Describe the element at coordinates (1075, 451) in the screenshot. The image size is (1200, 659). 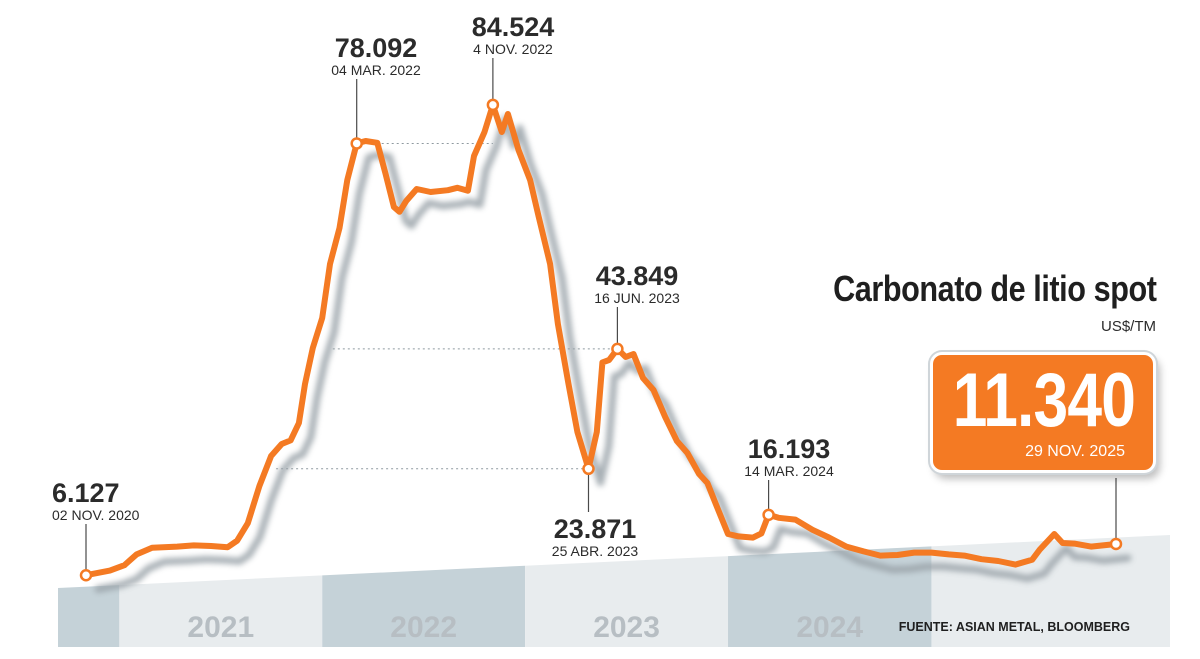
I see `current-price-date: 29 NOV. 2025` at that location.